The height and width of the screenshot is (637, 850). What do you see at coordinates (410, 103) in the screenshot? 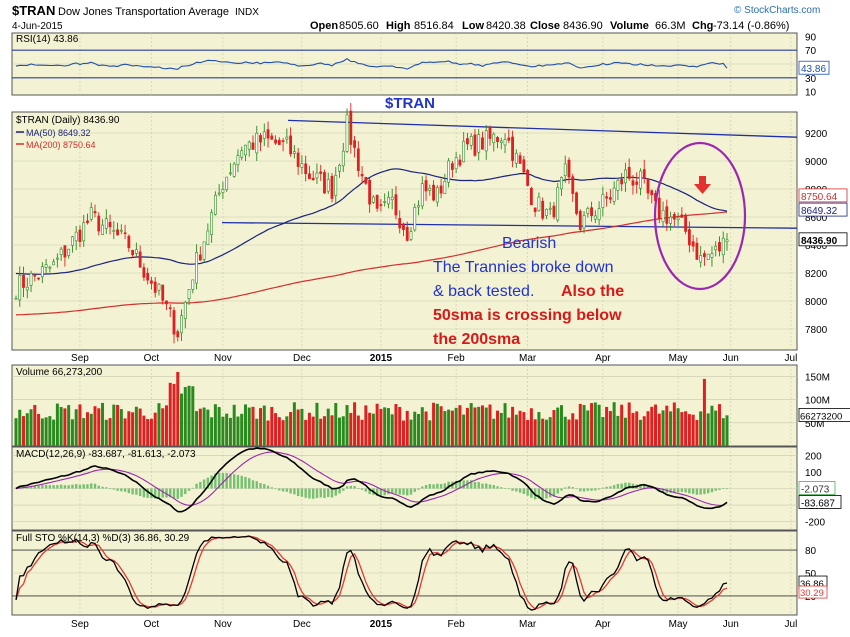
I see `tran-title-annotation: $TRAN` at bounding box center [410, 103].